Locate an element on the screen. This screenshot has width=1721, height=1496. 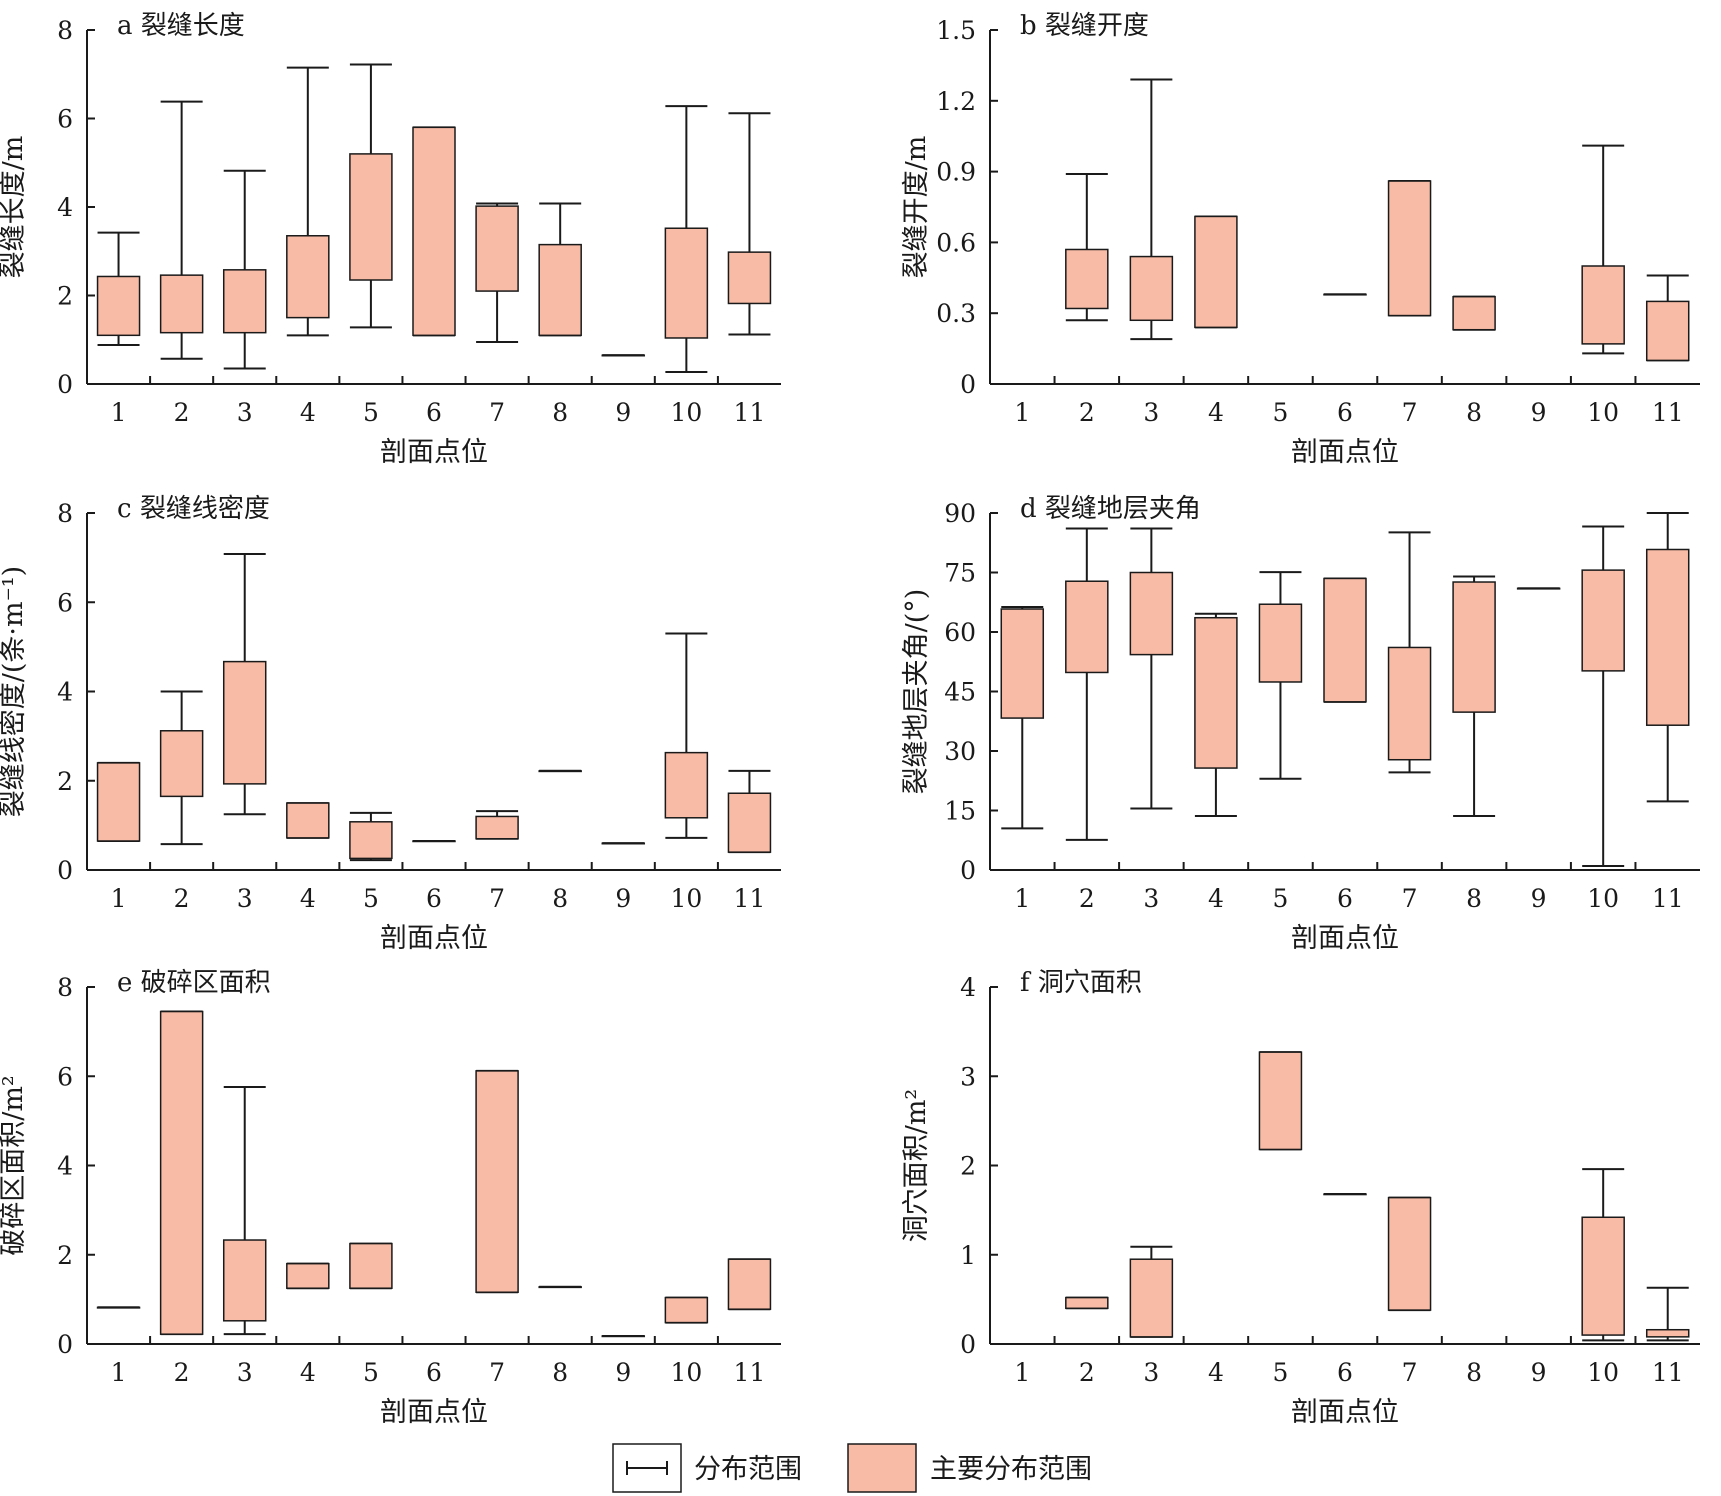
y-tick-label: 2 is located at coordinates (65, 296).